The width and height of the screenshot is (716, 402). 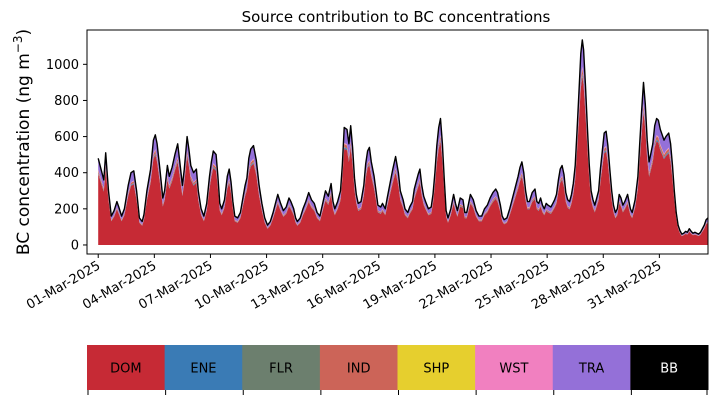 I want to click on legend-swatch-tra, so click(x=591, y=367).